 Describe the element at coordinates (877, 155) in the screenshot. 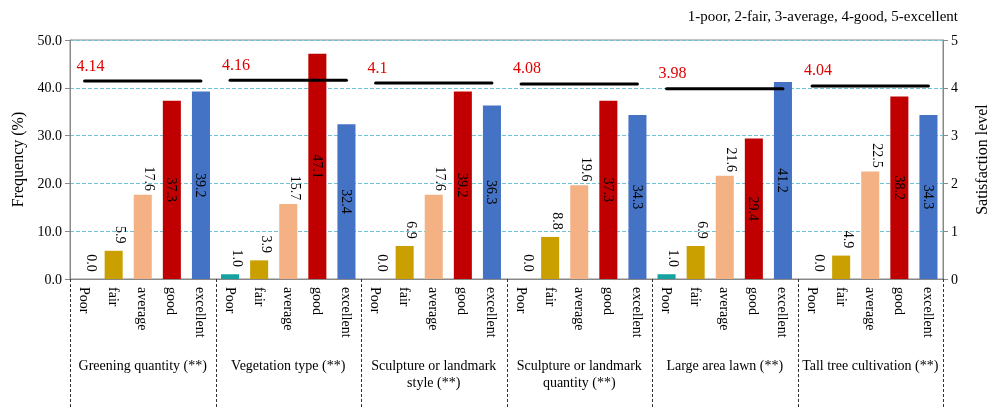

I see `data-label: 22.5` at that location.